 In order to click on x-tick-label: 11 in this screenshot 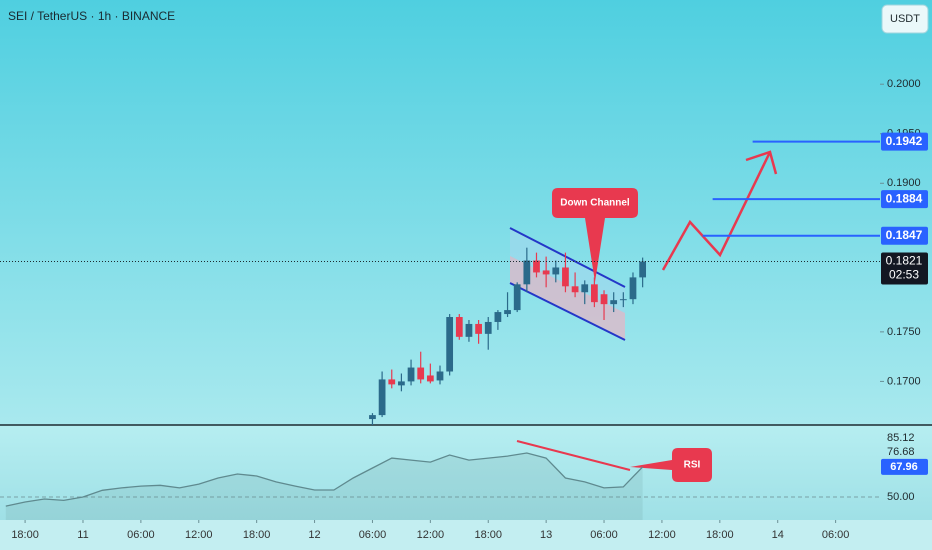, I will do `click(82, 535)`.